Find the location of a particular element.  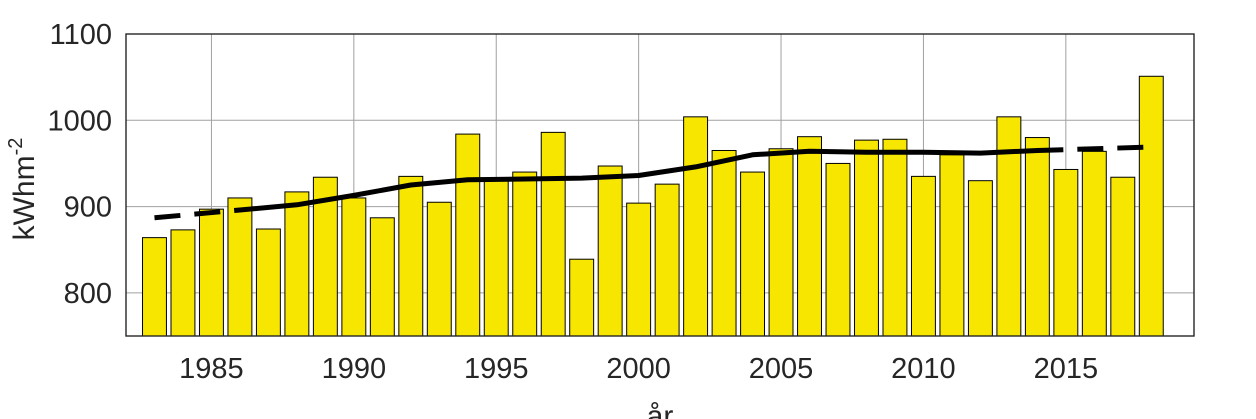

bar-1995 is located at coordinates (496, 257).